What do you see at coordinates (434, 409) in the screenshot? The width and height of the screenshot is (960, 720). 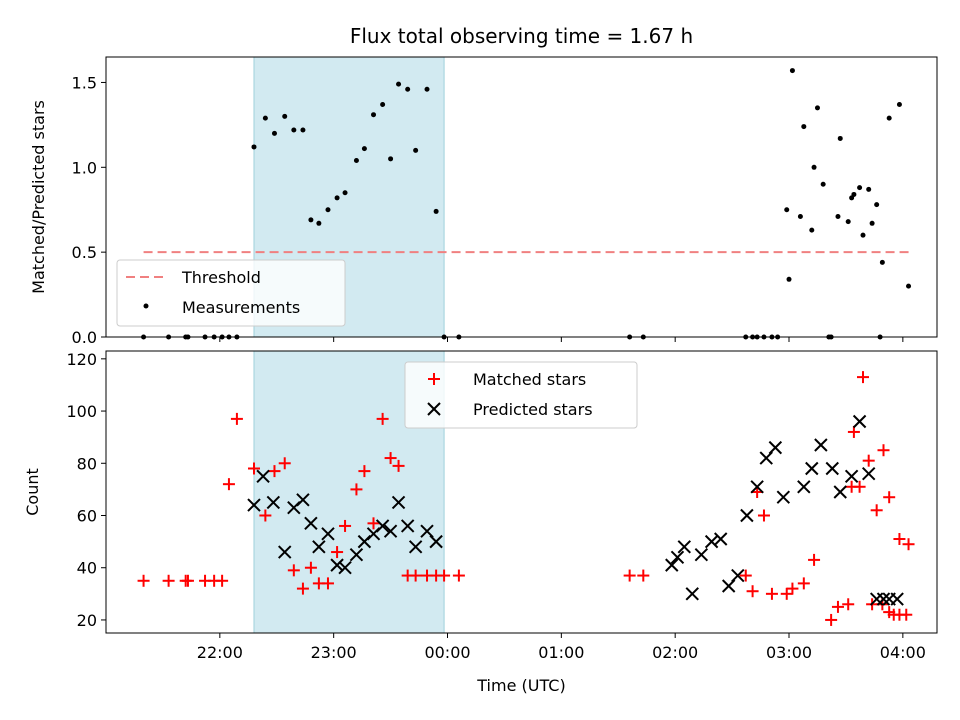 I see `legend-predicted-swatch` at bounding box center [434, 409].